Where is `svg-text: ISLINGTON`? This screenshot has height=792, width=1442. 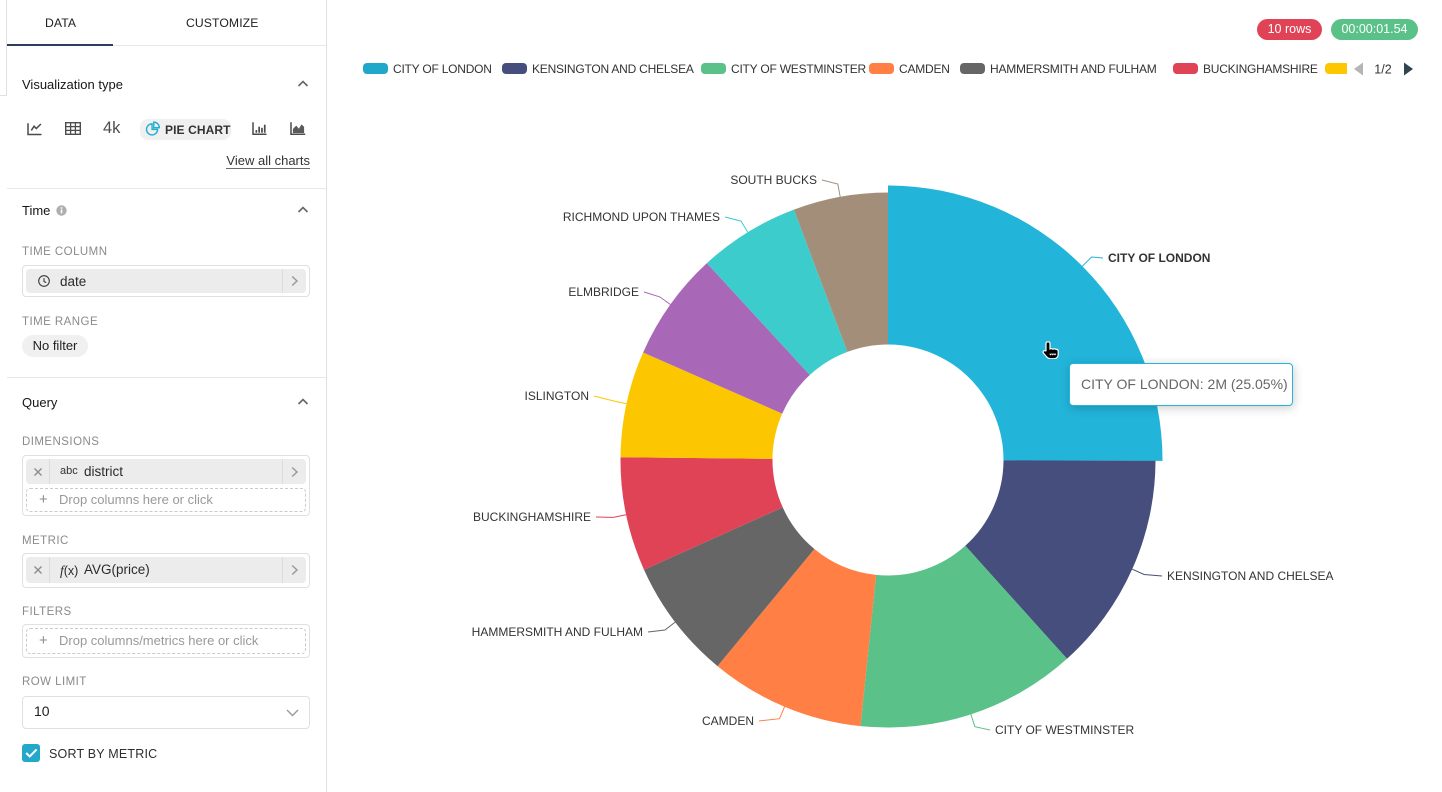
svg-text: ISLINGTON is located at coordinates (557, 396).